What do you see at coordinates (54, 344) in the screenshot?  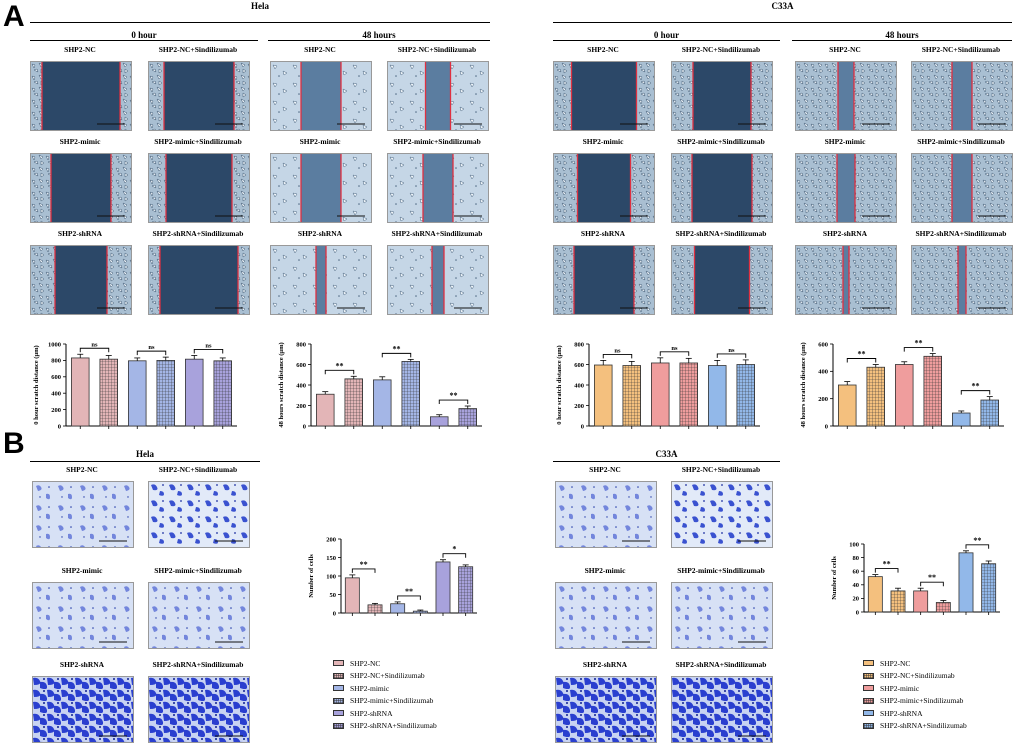 I see `y-tick-label: 1000` at bounding box center [54, 344].